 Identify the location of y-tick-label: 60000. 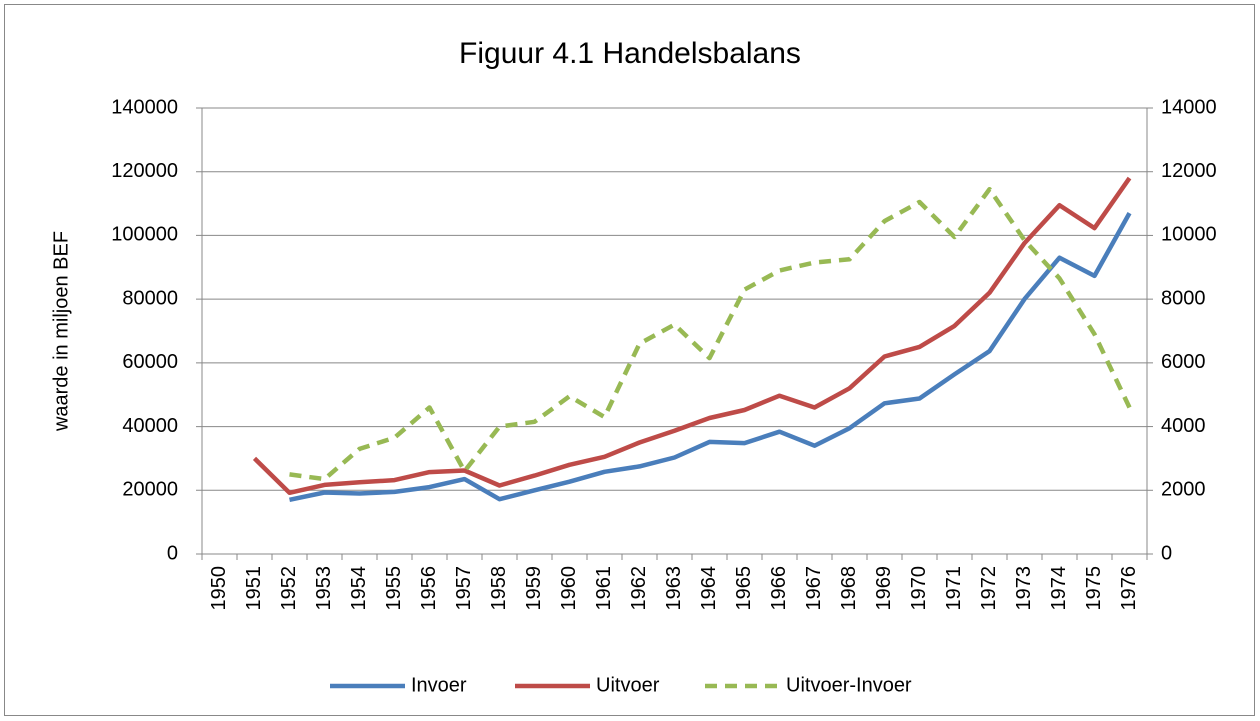
(150, 362).